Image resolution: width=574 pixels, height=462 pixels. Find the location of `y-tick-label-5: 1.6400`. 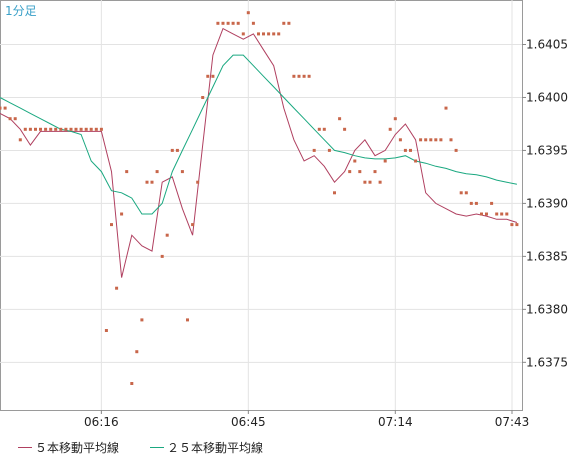

y-tick-label-5: 1.6400 is located at coordinates (547, 97).